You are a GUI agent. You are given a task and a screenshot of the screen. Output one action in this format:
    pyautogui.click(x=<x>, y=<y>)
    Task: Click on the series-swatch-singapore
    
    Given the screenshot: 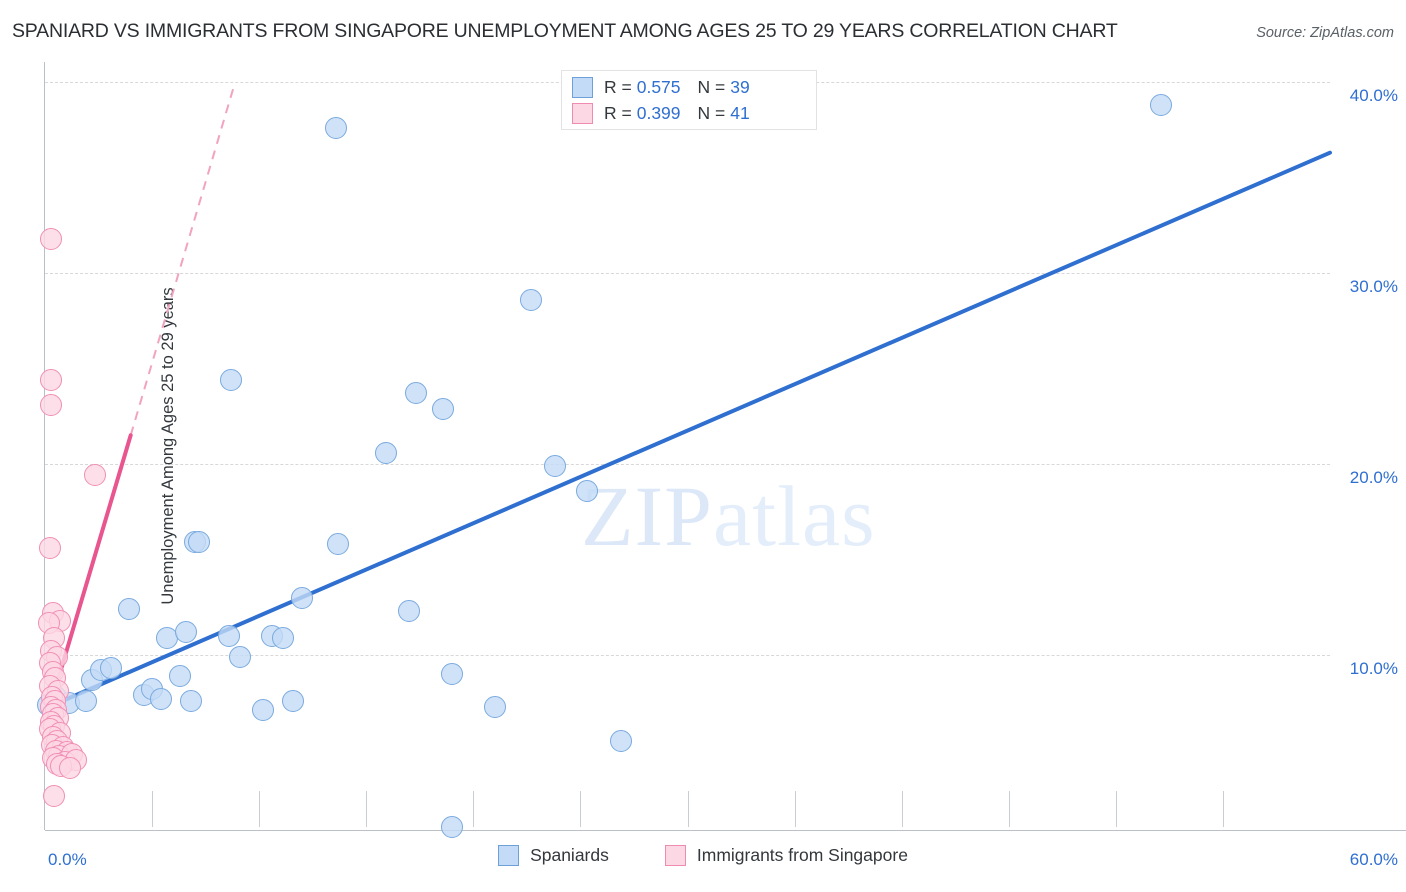 What is the action you would take?
    pyautogui.click(x=675, y=855)
    